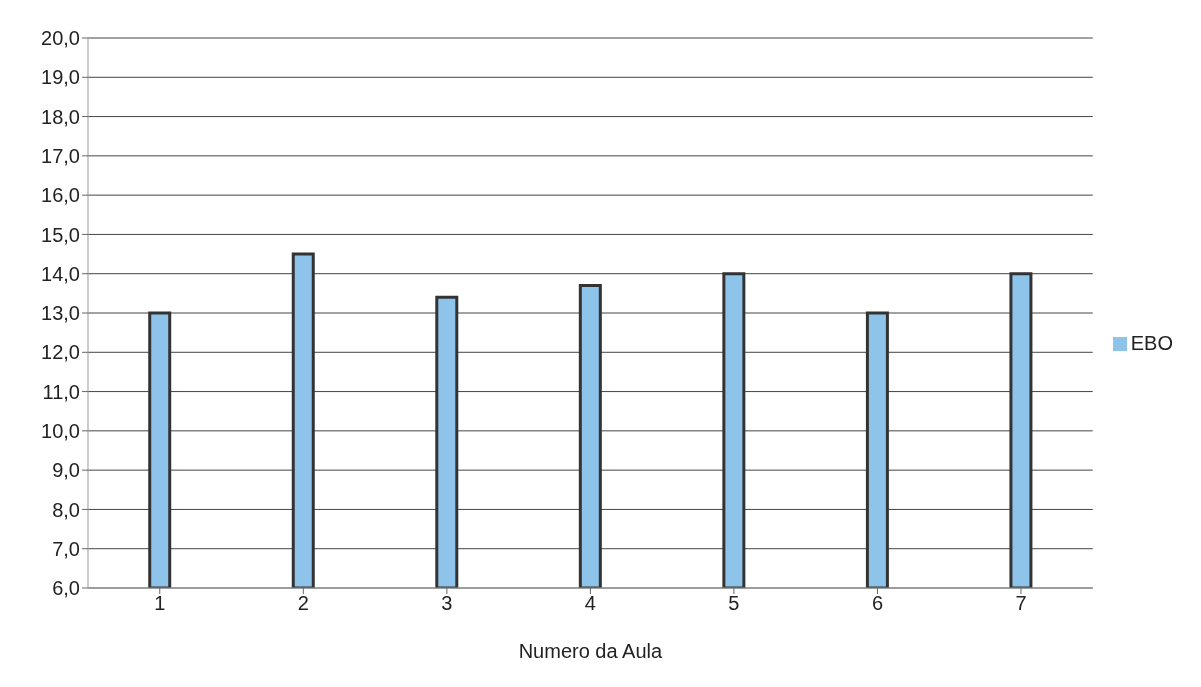  What do you see at coordinates (66, 470) in the screenshot?
I see `y-tick-label: 9,0` at bounding box center [66, 470].